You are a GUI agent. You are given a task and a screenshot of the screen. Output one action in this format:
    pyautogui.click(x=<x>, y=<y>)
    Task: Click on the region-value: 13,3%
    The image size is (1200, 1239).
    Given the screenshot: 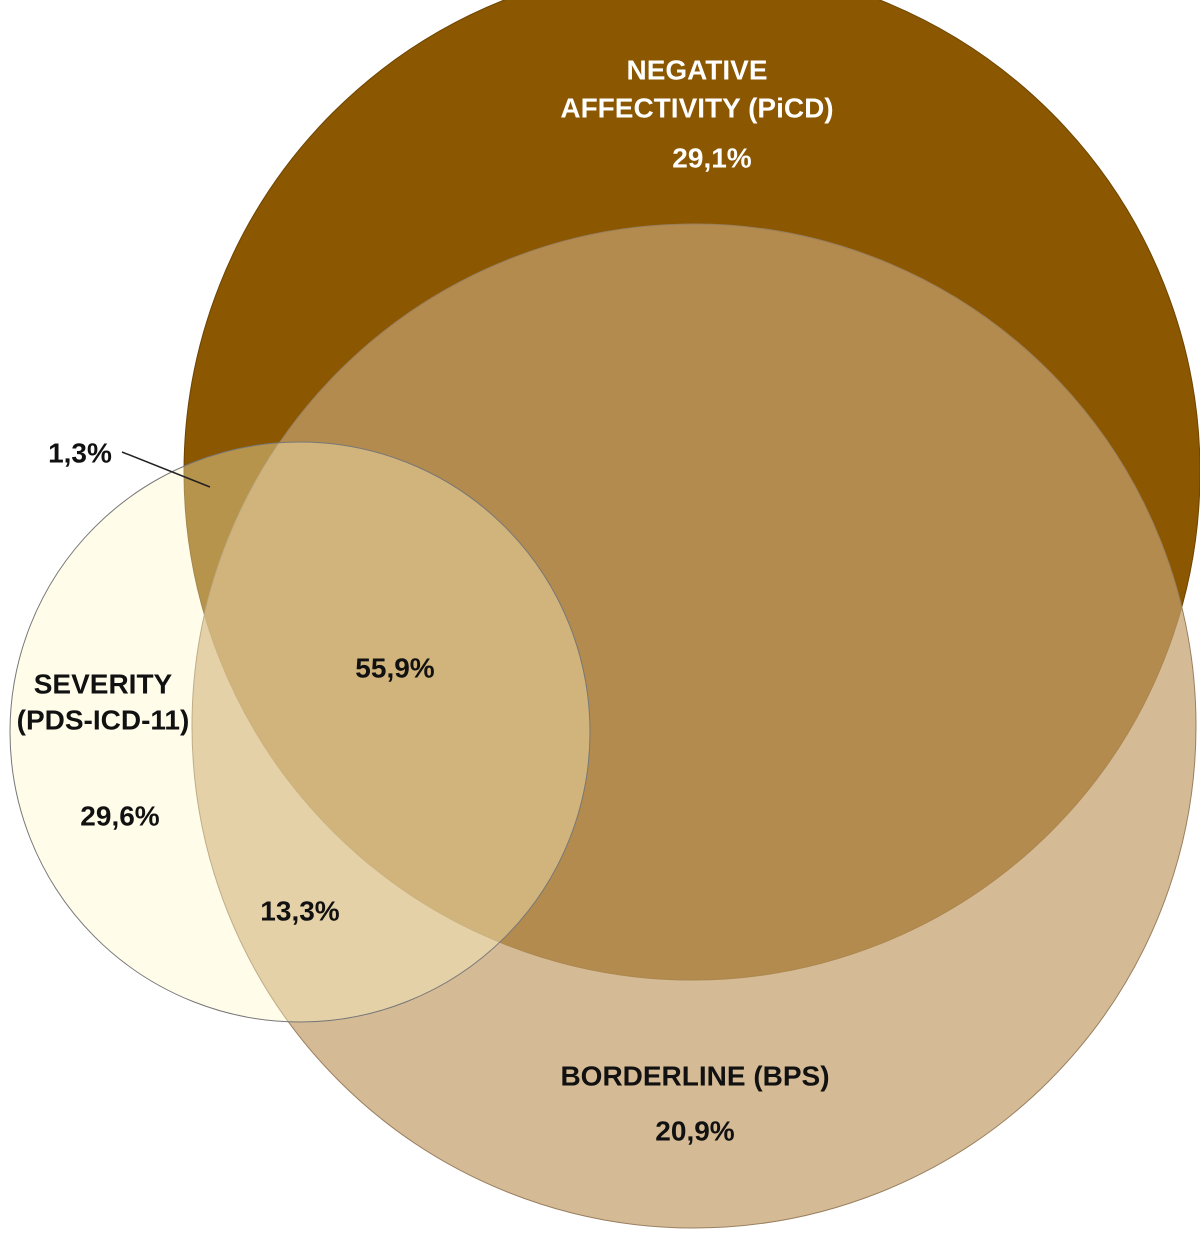 What is the action you would take?
    pyautogui.click(x=299, y=910)
    